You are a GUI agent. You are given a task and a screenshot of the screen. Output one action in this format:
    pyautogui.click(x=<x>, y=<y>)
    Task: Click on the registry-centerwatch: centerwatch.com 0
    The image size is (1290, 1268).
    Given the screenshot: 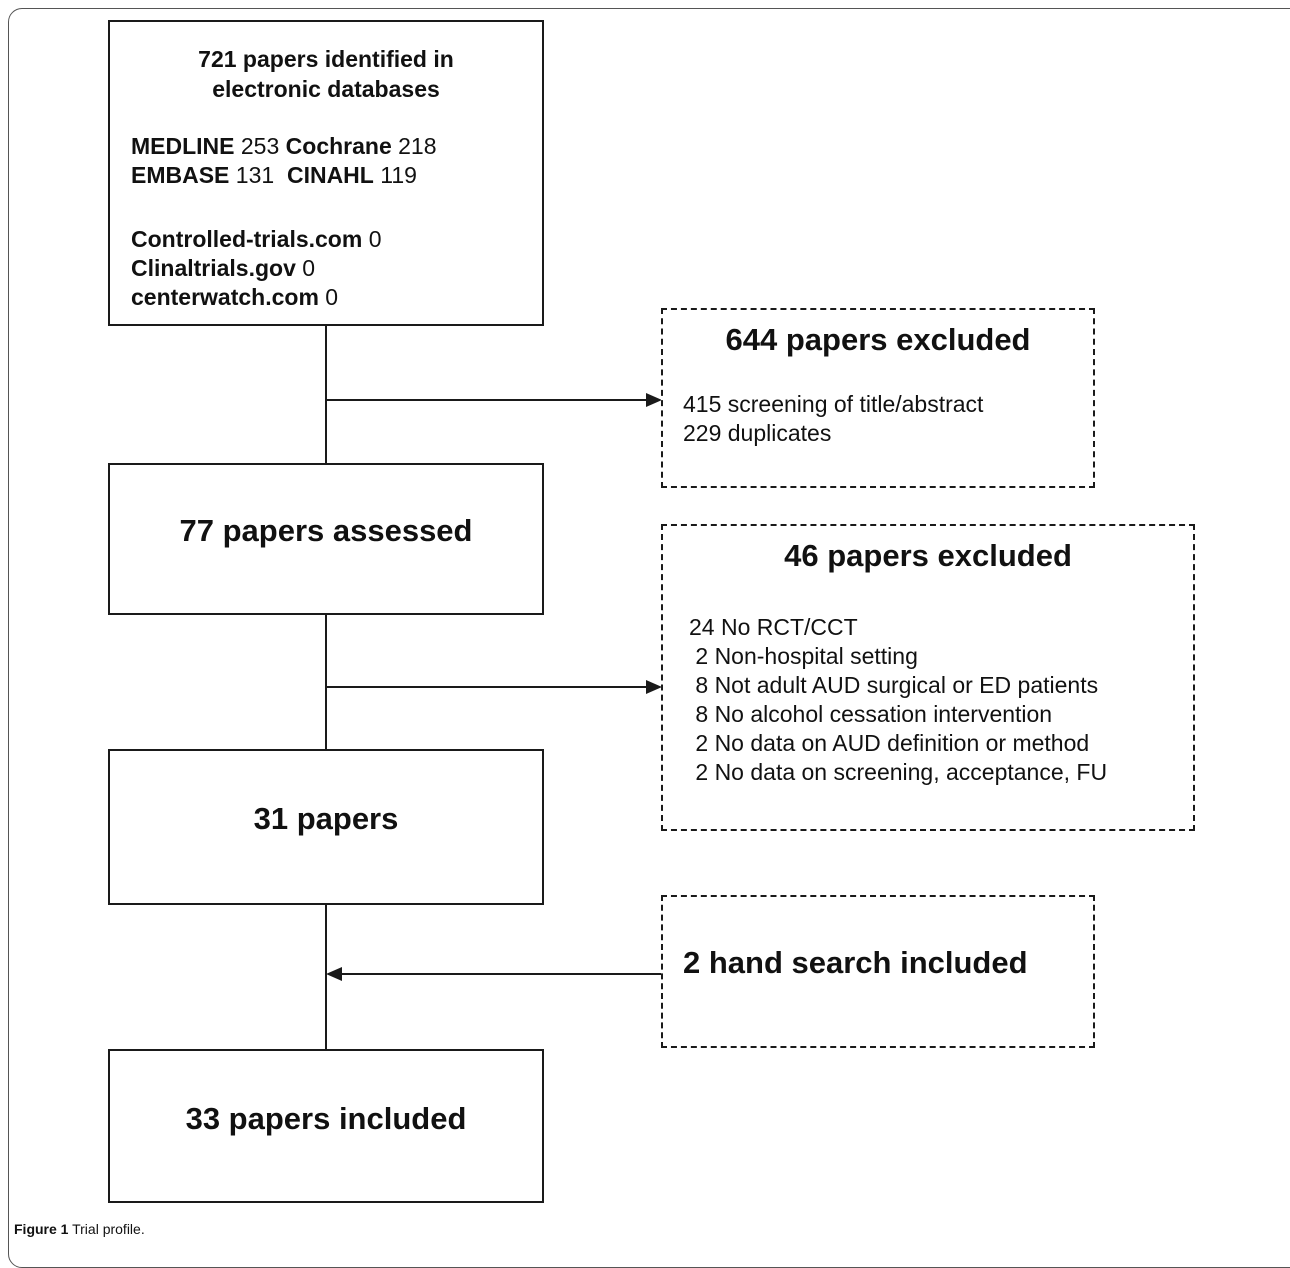 What is the action you would take?
    pyautogui.click(x=235, y=297)
    